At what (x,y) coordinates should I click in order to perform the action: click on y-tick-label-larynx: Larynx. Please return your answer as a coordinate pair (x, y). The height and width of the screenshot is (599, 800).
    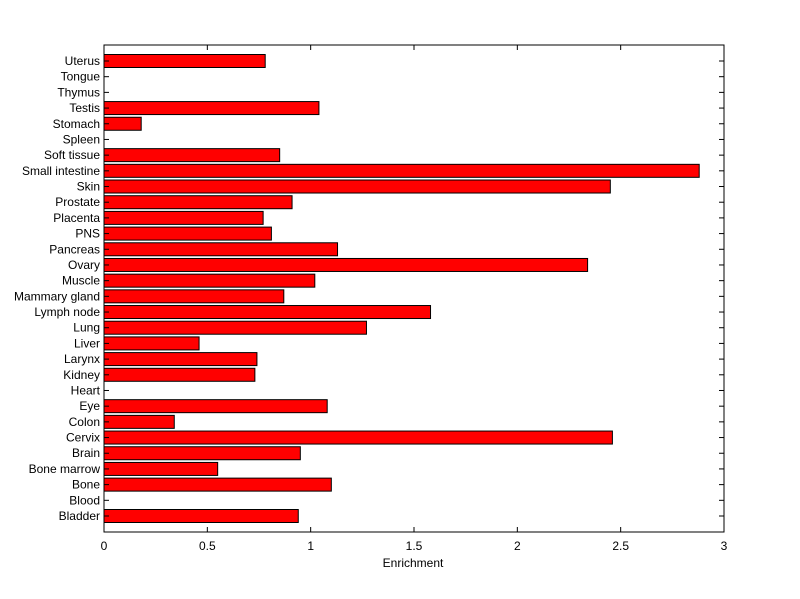
    Looking at the image, I should click on (82, 359).